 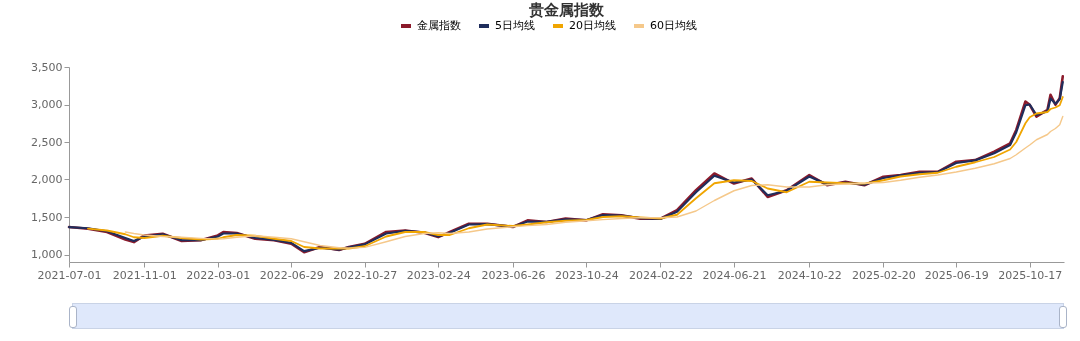 What do you see at coordinates (1030, 275) in the screenshot?
I see `x-tick-label: 2025-10-17` at bounding box center [1030, 275].